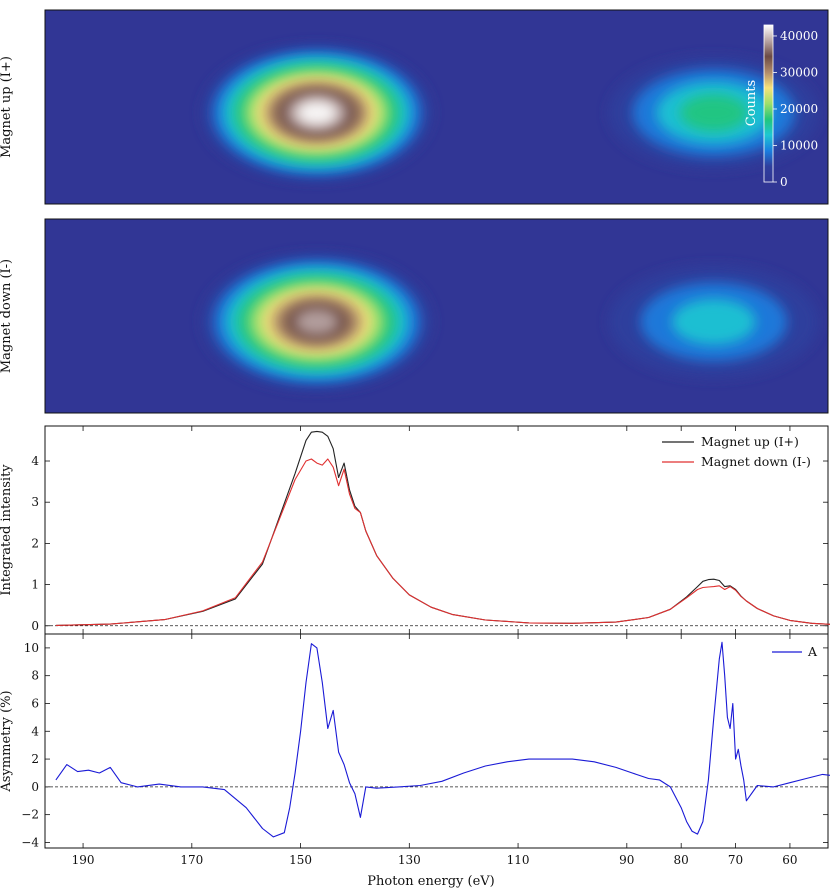 This screenshot has height=890, width=830. What do you see at coordinates (510, 321) in the screenshot?
I see `heatmap-down-blobs` at bounding box center [510, 321].